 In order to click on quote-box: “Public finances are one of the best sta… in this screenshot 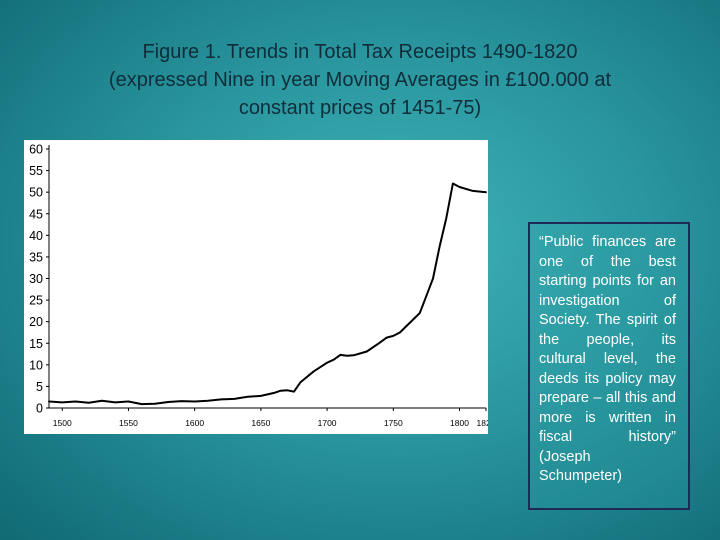, I will do `click(609, 366)`.